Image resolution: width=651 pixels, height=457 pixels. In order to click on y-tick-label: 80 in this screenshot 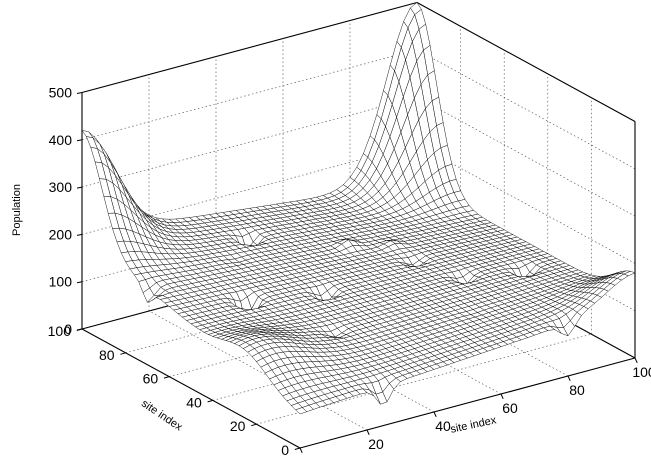, I will do `click(107, 355)`.